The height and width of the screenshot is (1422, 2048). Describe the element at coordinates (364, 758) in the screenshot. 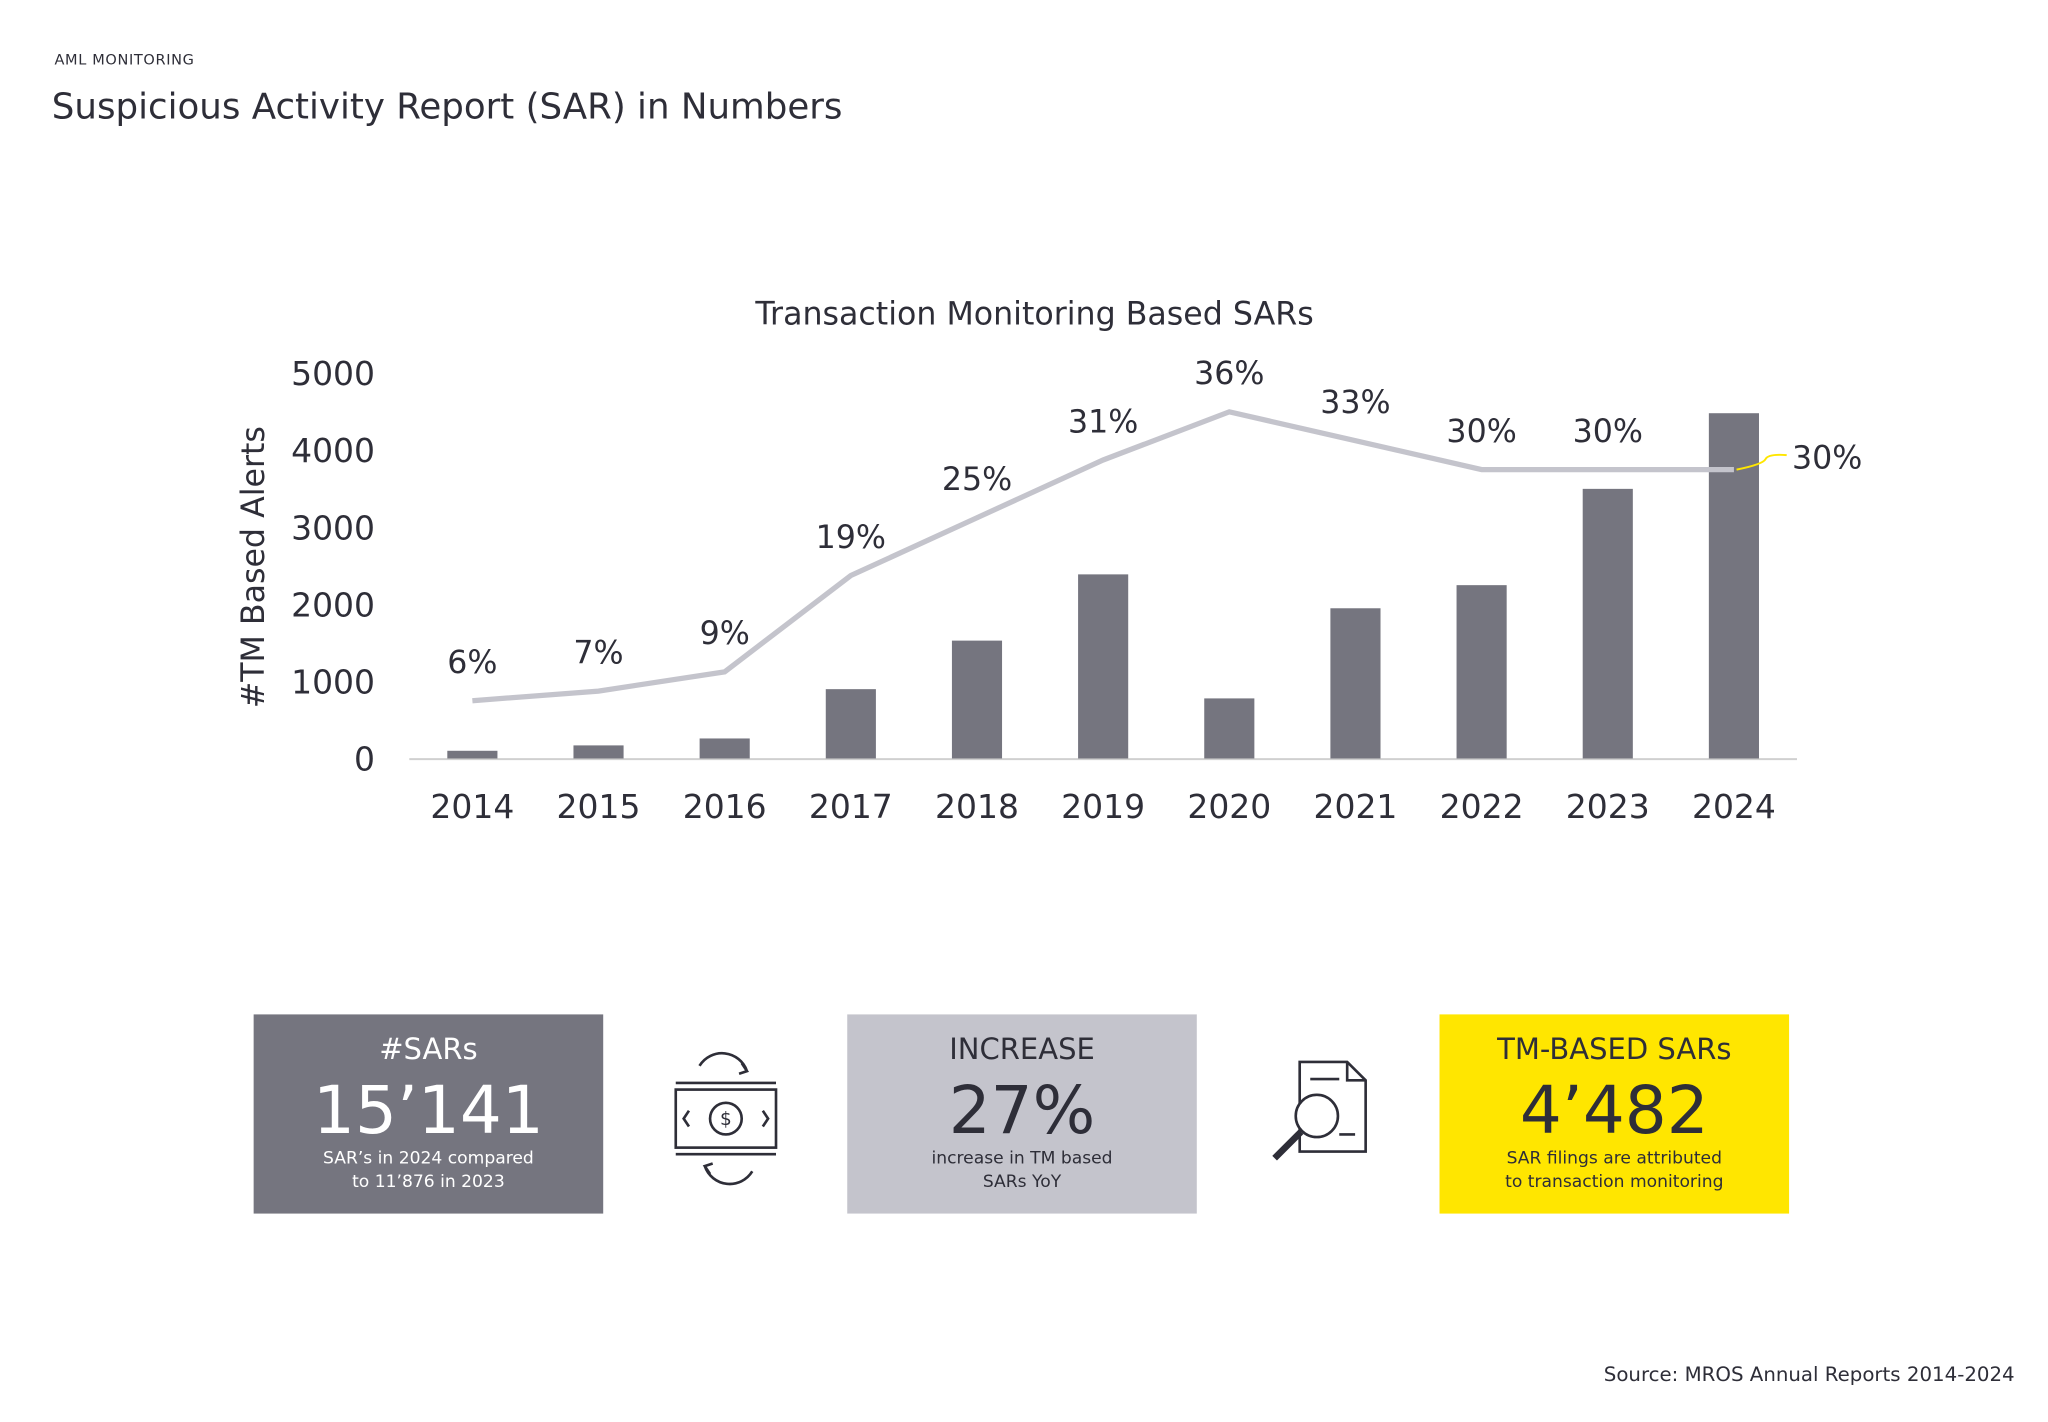

I see `y-tick-label: 0` at that location.